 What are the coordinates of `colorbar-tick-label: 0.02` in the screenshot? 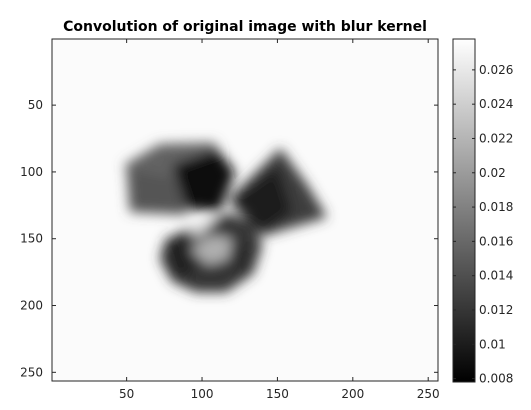 It's located at (492, 173).